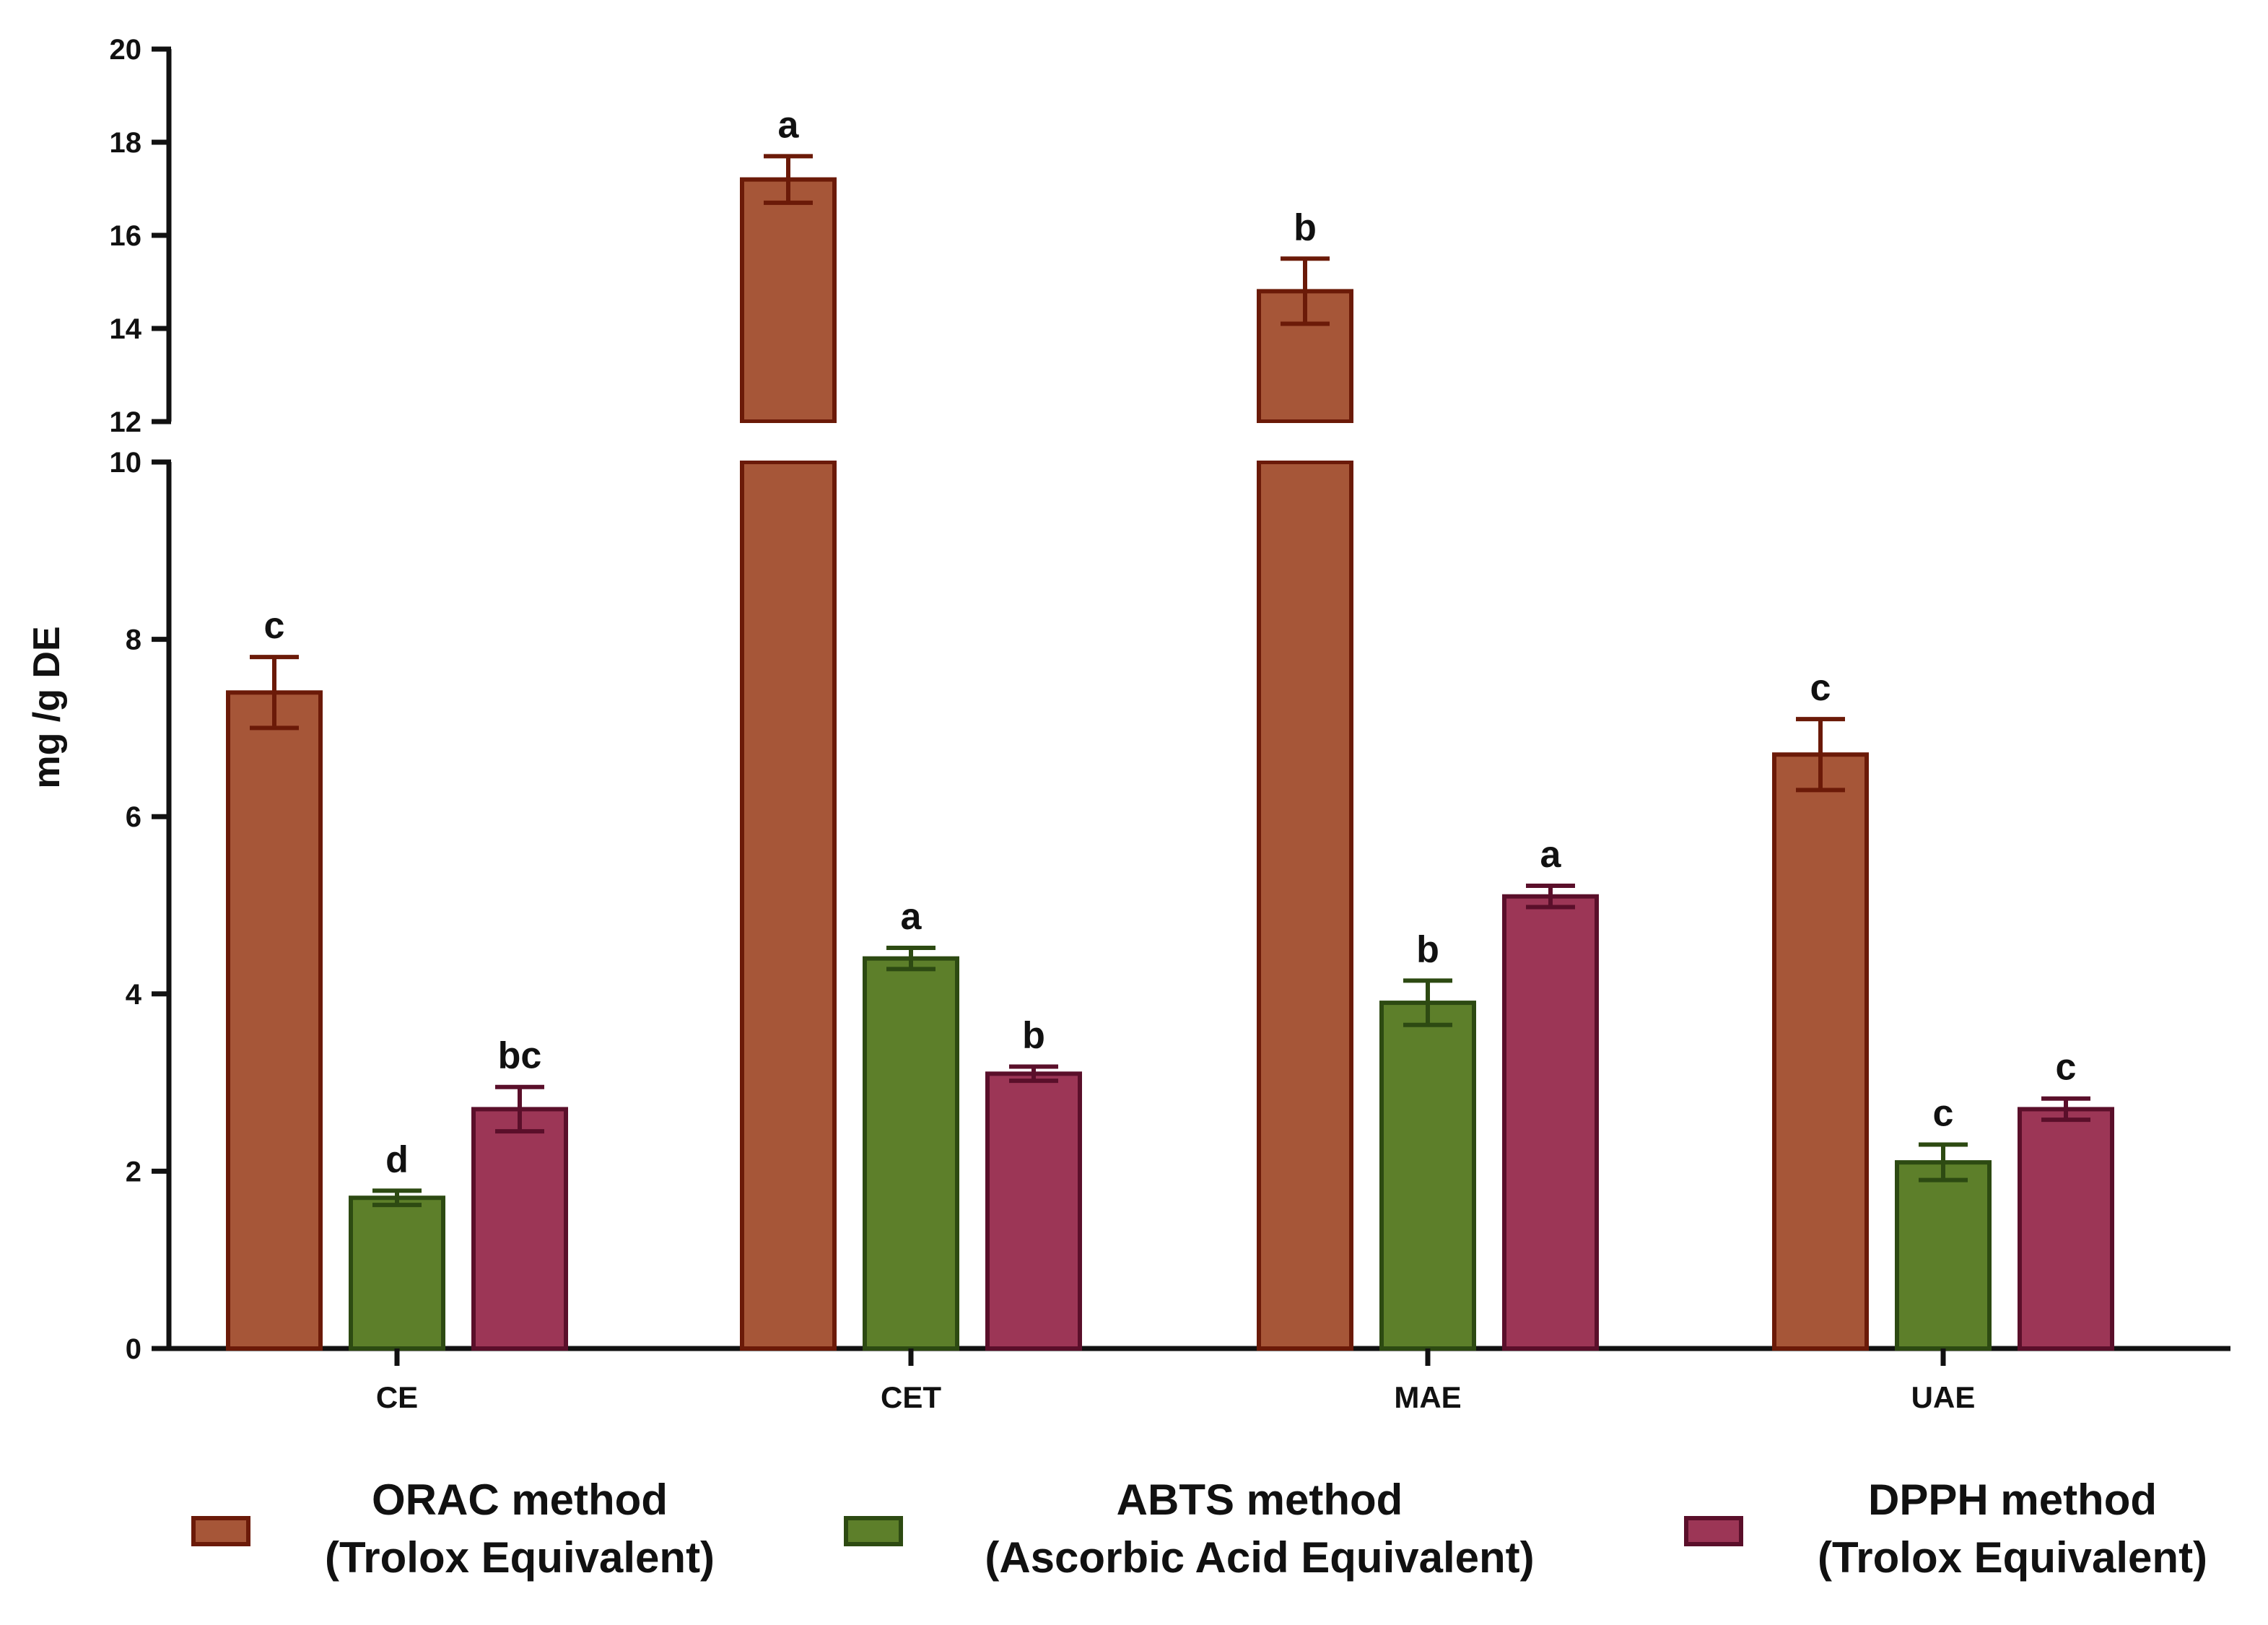  I want to click on y-tick-label: 4, so click(134, 995).